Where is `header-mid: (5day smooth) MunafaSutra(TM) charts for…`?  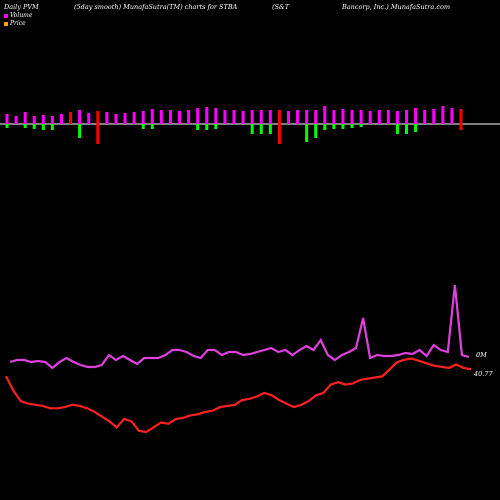
header-mid: (5day smooth) MunafaSutra(TM) charts for… is located at coordinates (156, 7).